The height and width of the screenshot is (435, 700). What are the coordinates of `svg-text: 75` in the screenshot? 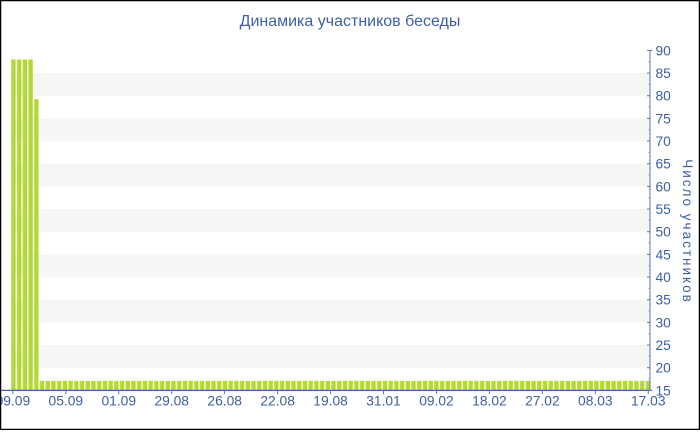 It's located at (664, 118).